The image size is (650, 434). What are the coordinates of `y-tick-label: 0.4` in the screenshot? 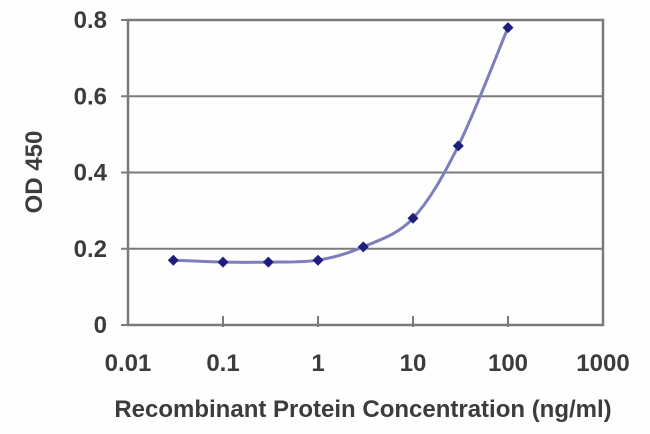 It's located at (91, 173).